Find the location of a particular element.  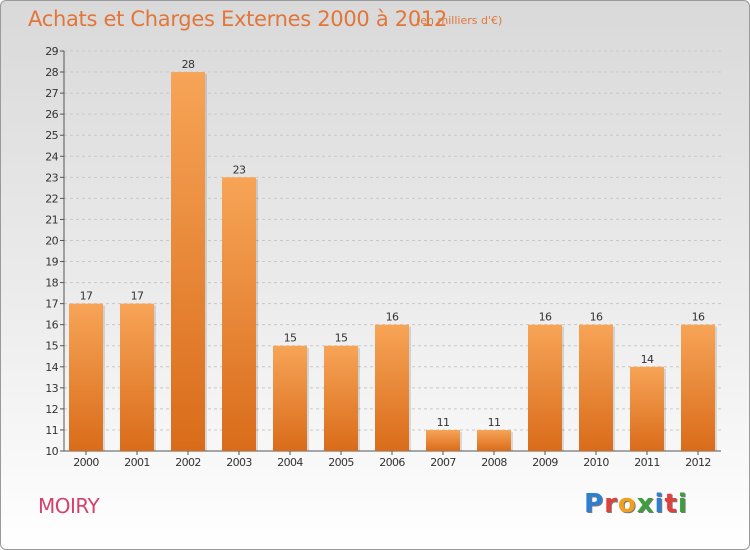

chart-title: Achats et Charges Externes 2000 à 2012 is located at coordinates (238, 19).